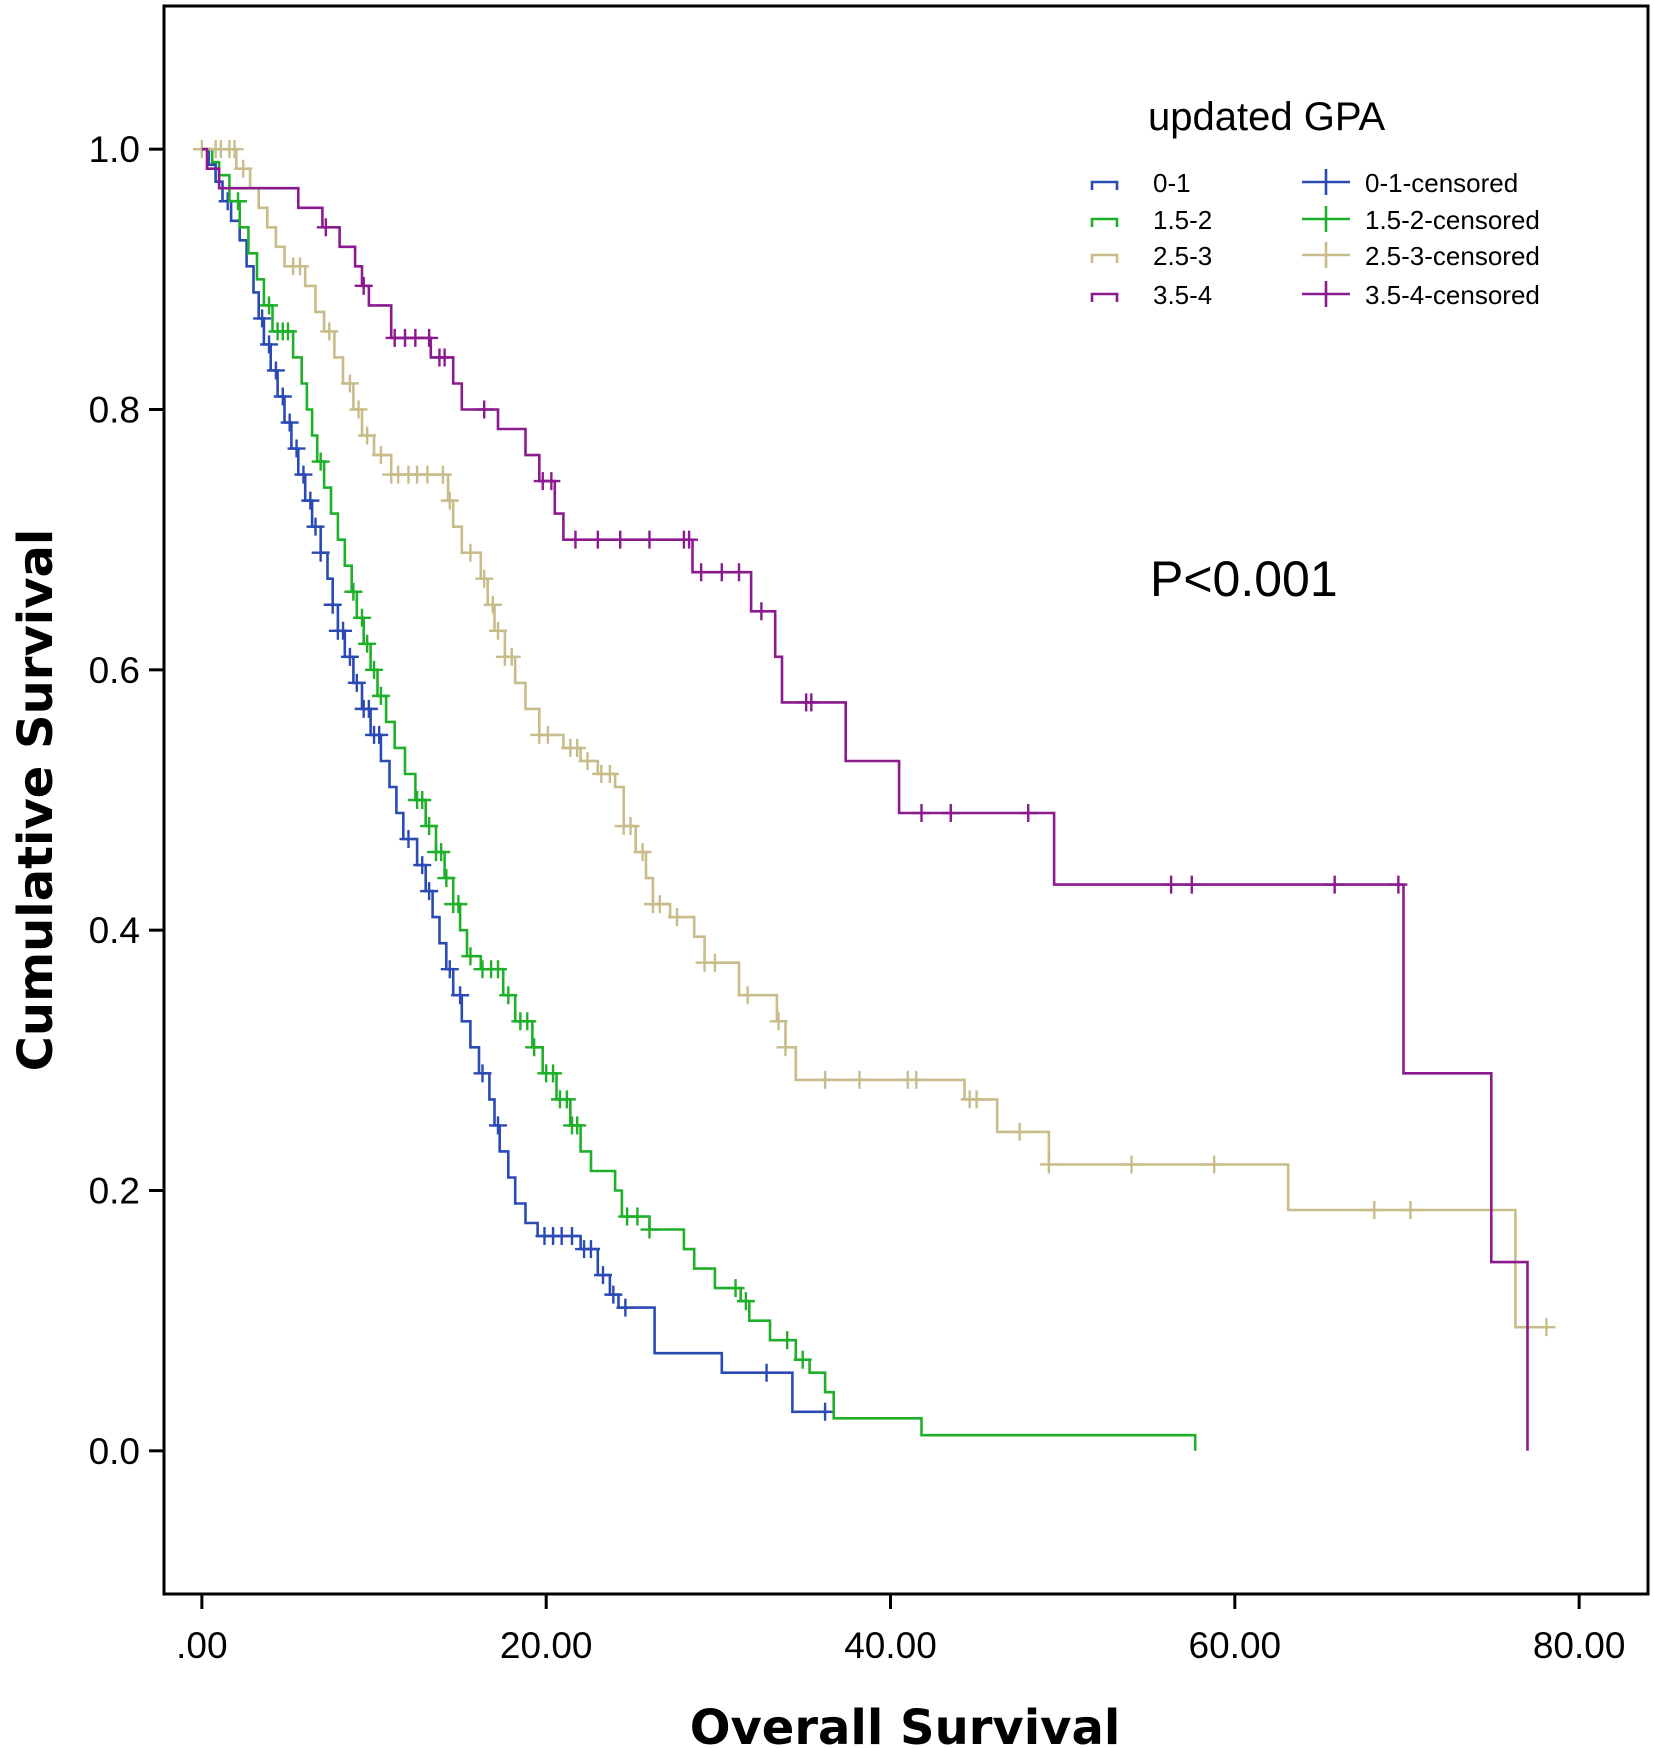 The width and height of the screenshot is (1654, 1748). Describe the element at coordinates (1235, 1645) in the screenshot. I see `x-tick-label: 60.00` at that location.